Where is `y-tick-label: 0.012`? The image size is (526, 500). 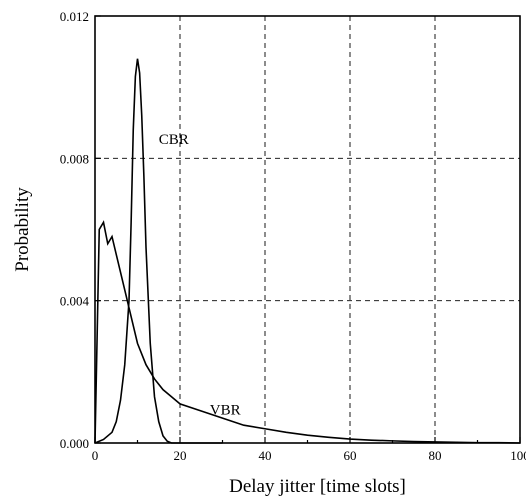
y-tick-label: 0.012 is located at coordinates (74, 16).